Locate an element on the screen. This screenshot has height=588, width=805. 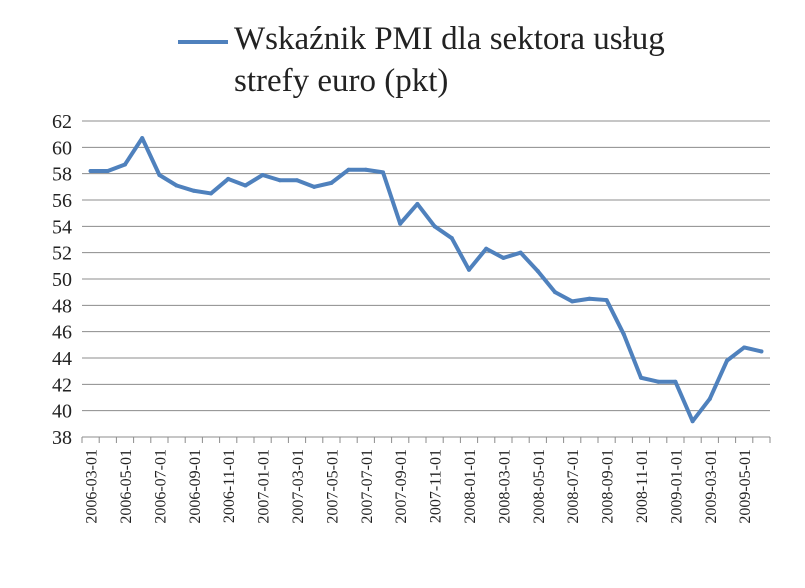
y-tick-label: 52 is located at coordinates (62, 254).